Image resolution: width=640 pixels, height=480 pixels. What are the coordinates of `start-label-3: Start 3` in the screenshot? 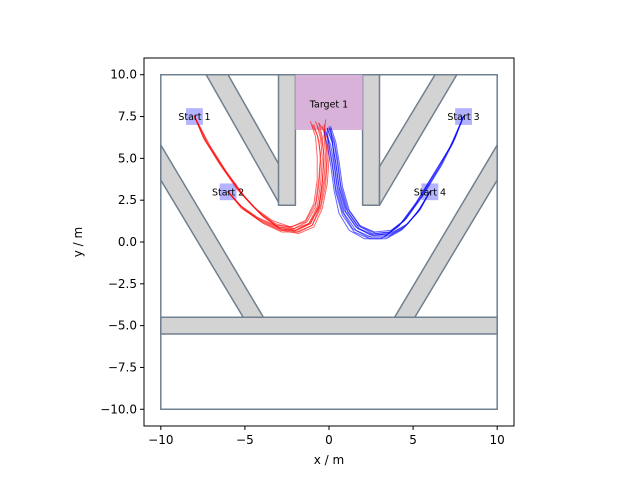 It's located at (463, 117).